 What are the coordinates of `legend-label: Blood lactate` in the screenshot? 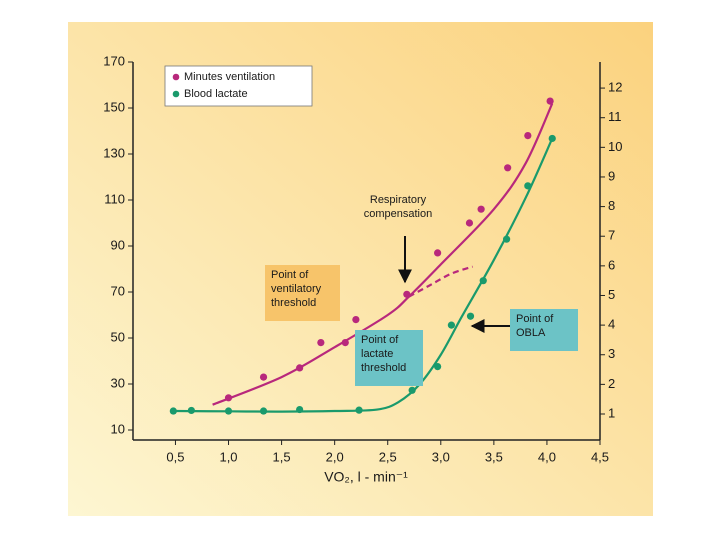 It's located at (216, 94).